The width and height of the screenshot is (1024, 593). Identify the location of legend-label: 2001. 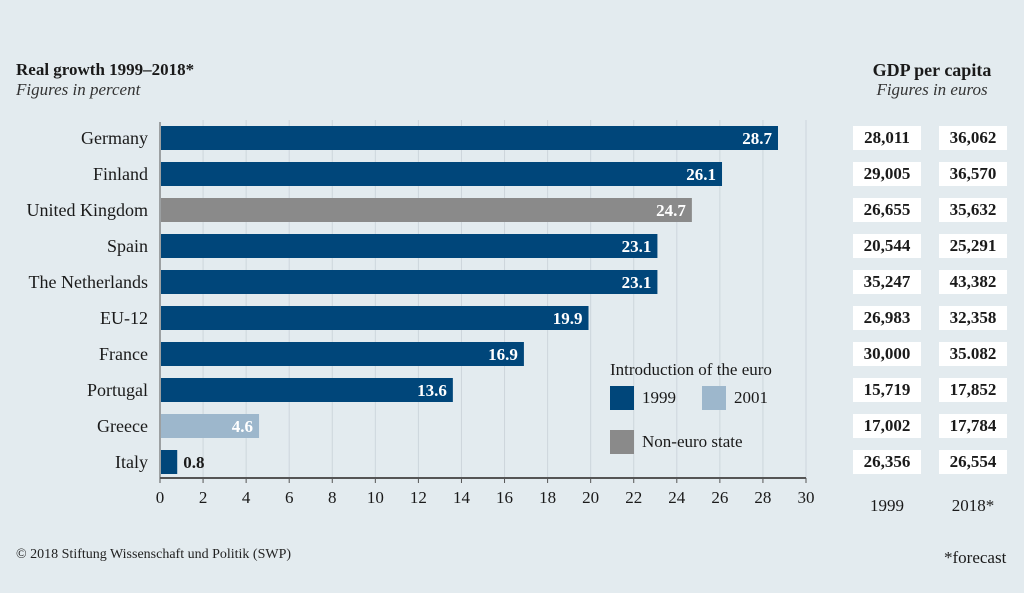
(751, 397).